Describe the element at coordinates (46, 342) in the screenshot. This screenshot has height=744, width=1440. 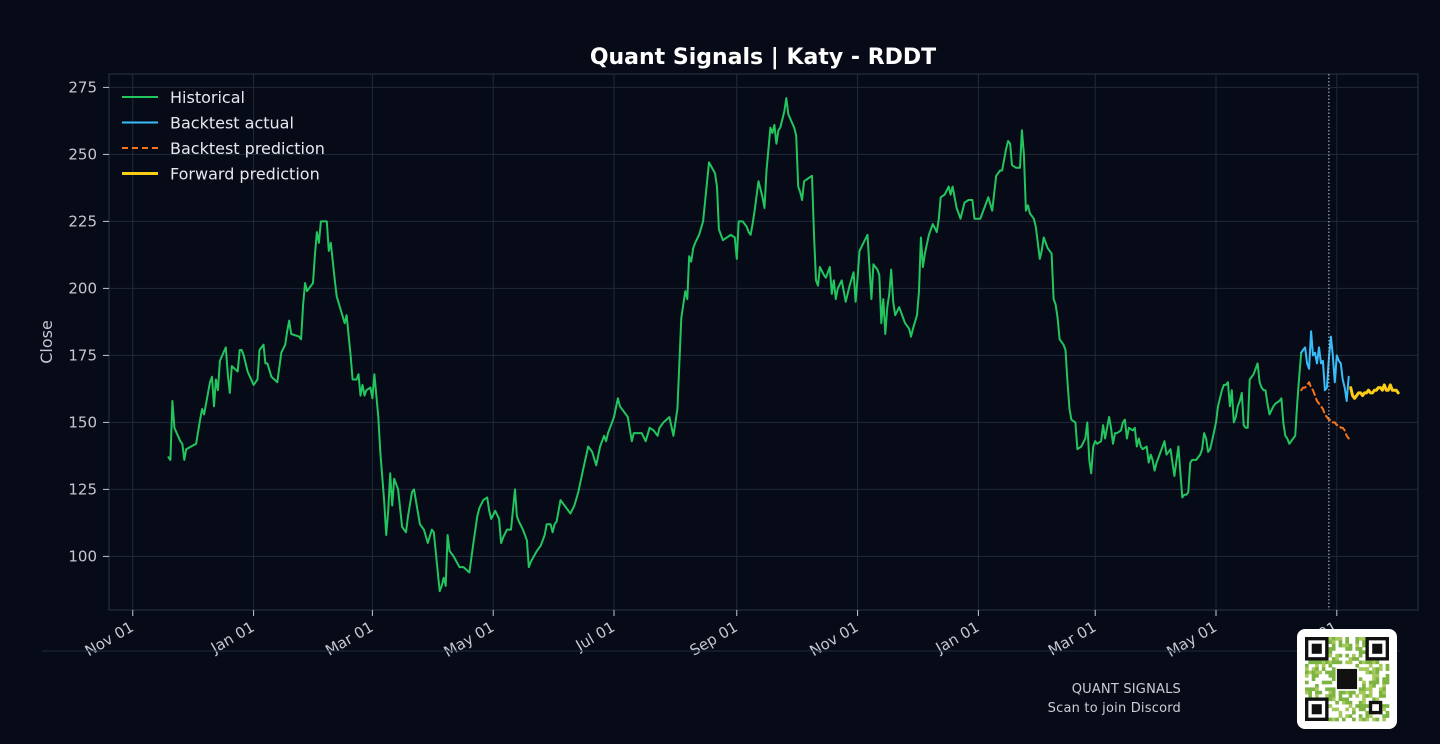
I see `y-axis-label: Close` at that location.